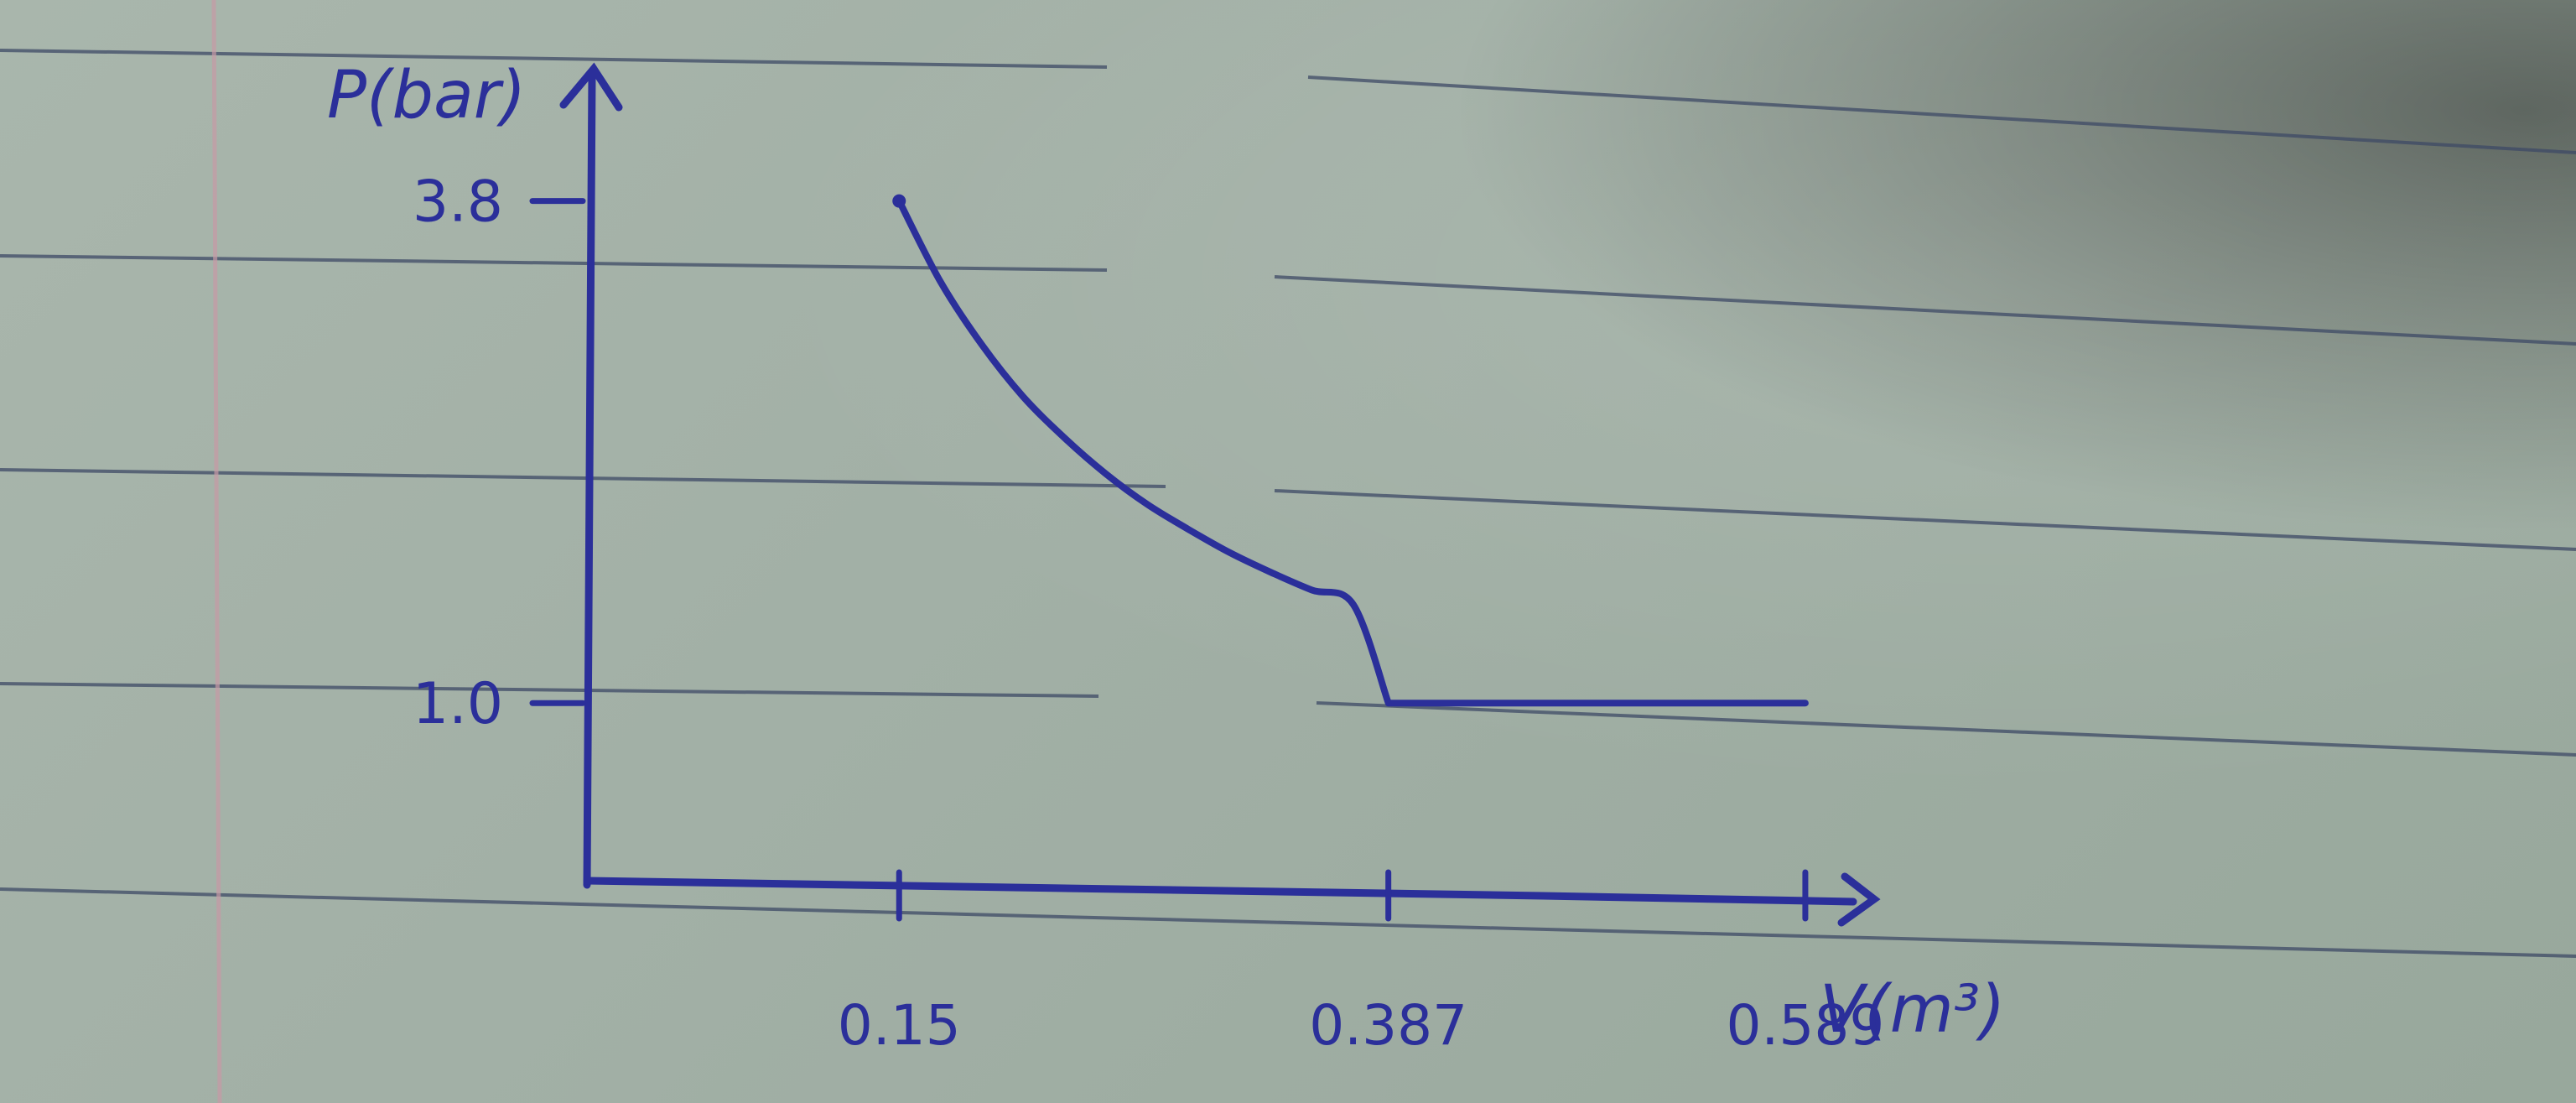 This screenshot has width=2576, height=1103. Describe the element at coordinates (1220, 891) in the screenshot. I see `x-axis` at that location.